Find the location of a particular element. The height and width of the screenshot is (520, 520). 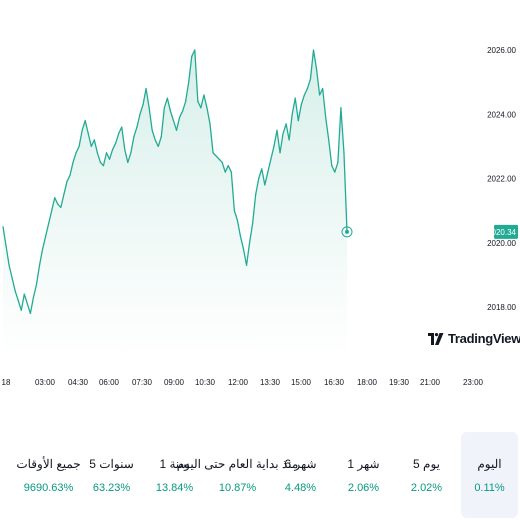

period-label: 1 سنة is located at coordinates (174, 464).